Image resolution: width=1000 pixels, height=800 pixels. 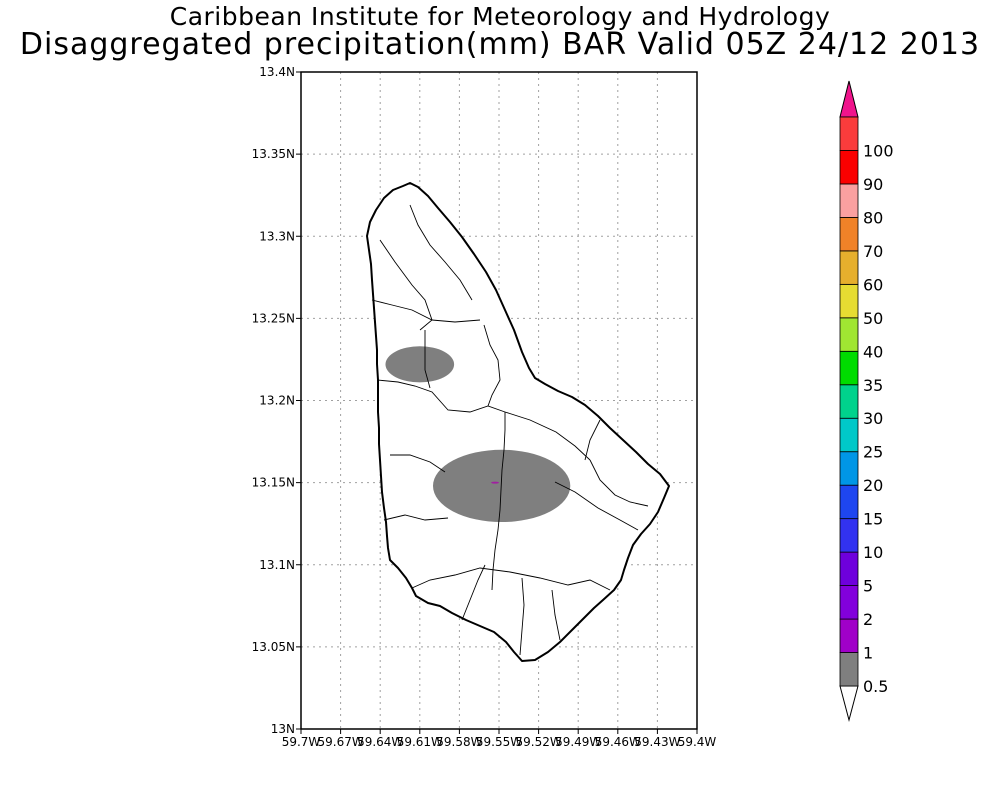 What do you see at coordinates (873, 385) in the screenshot?
I see `colorbar-label: 35` at bounding box center [873, 385].